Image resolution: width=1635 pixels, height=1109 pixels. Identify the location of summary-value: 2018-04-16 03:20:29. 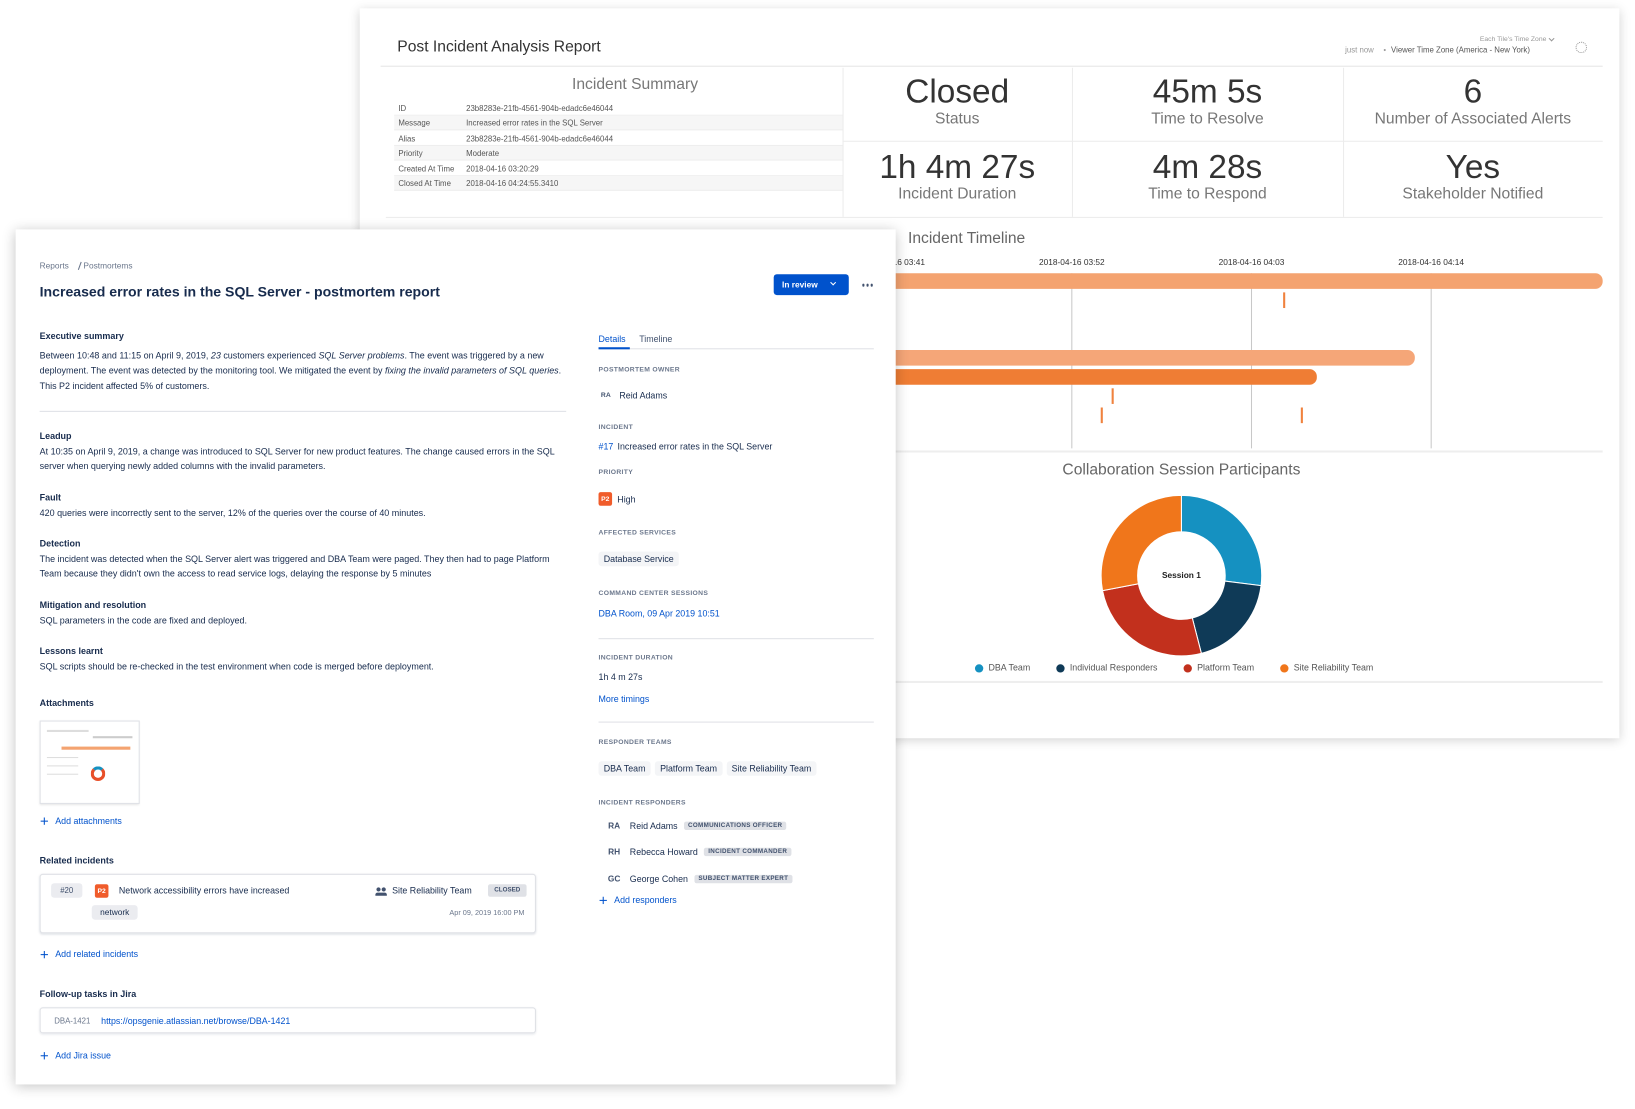
(502, 168).